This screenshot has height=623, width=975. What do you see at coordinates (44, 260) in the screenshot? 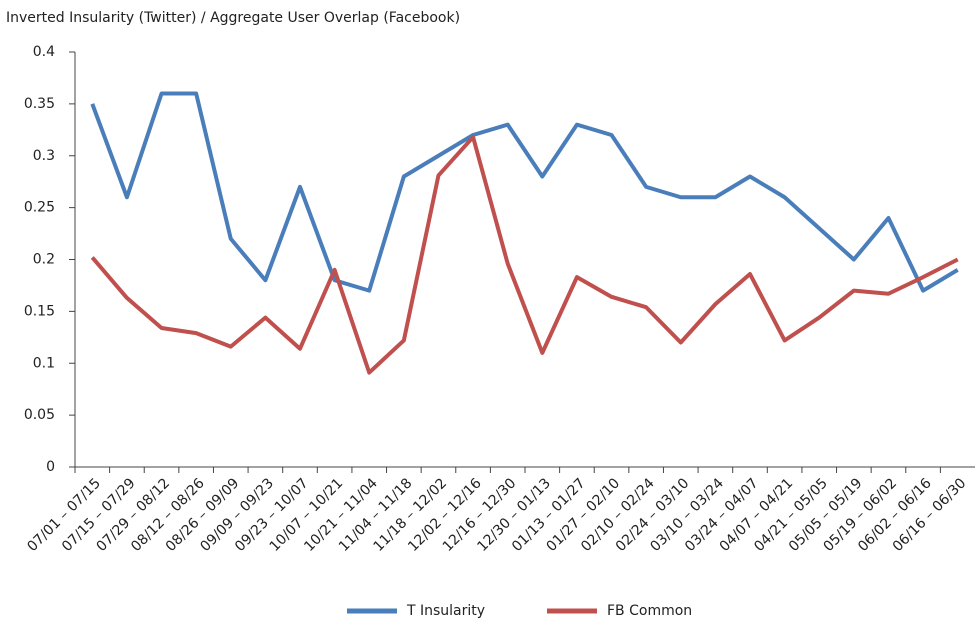
I see `y-tick-label: 0.2` at bounding box center [44, 260].